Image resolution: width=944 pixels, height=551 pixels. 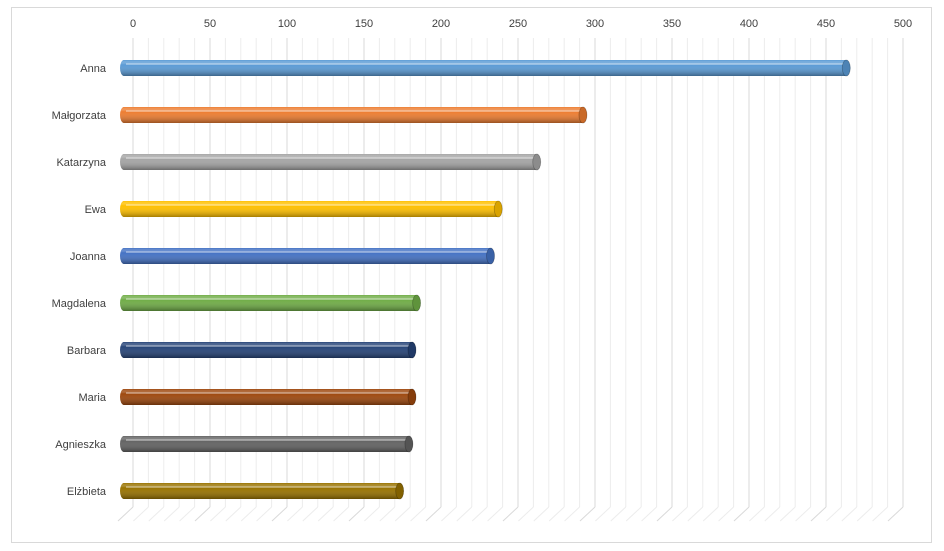 What do you see at coordinates (364, 24) in the screenshot?
I see `x-tick-label: 150` at bounding box center [364, 24].